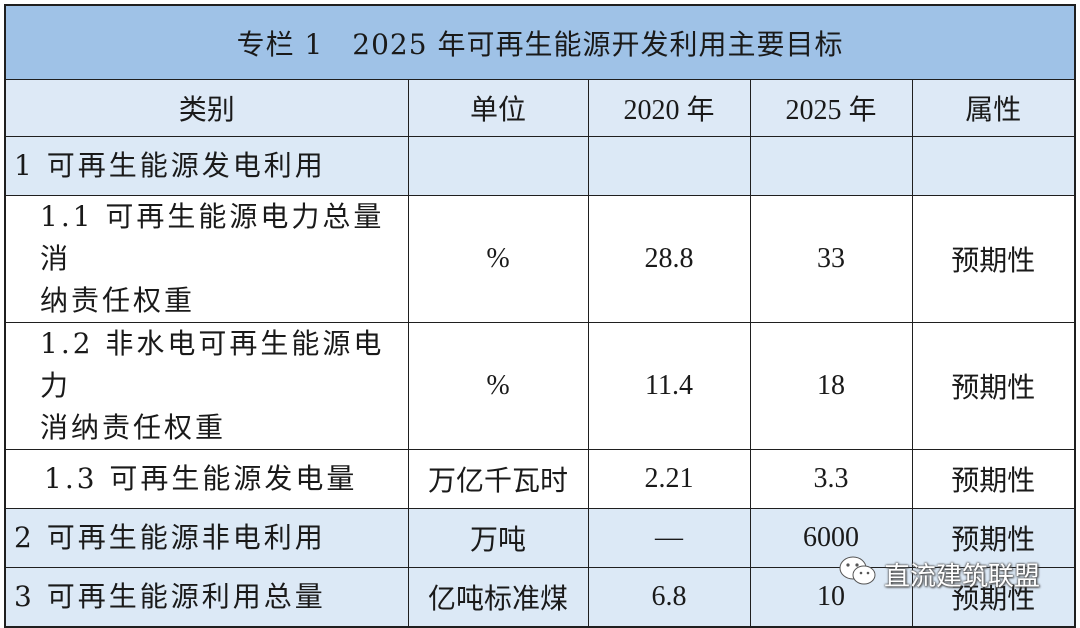  Describe the element at coordinates (831, 538) in the screenshot. I see `value-2025-cell: 6000` at that location.